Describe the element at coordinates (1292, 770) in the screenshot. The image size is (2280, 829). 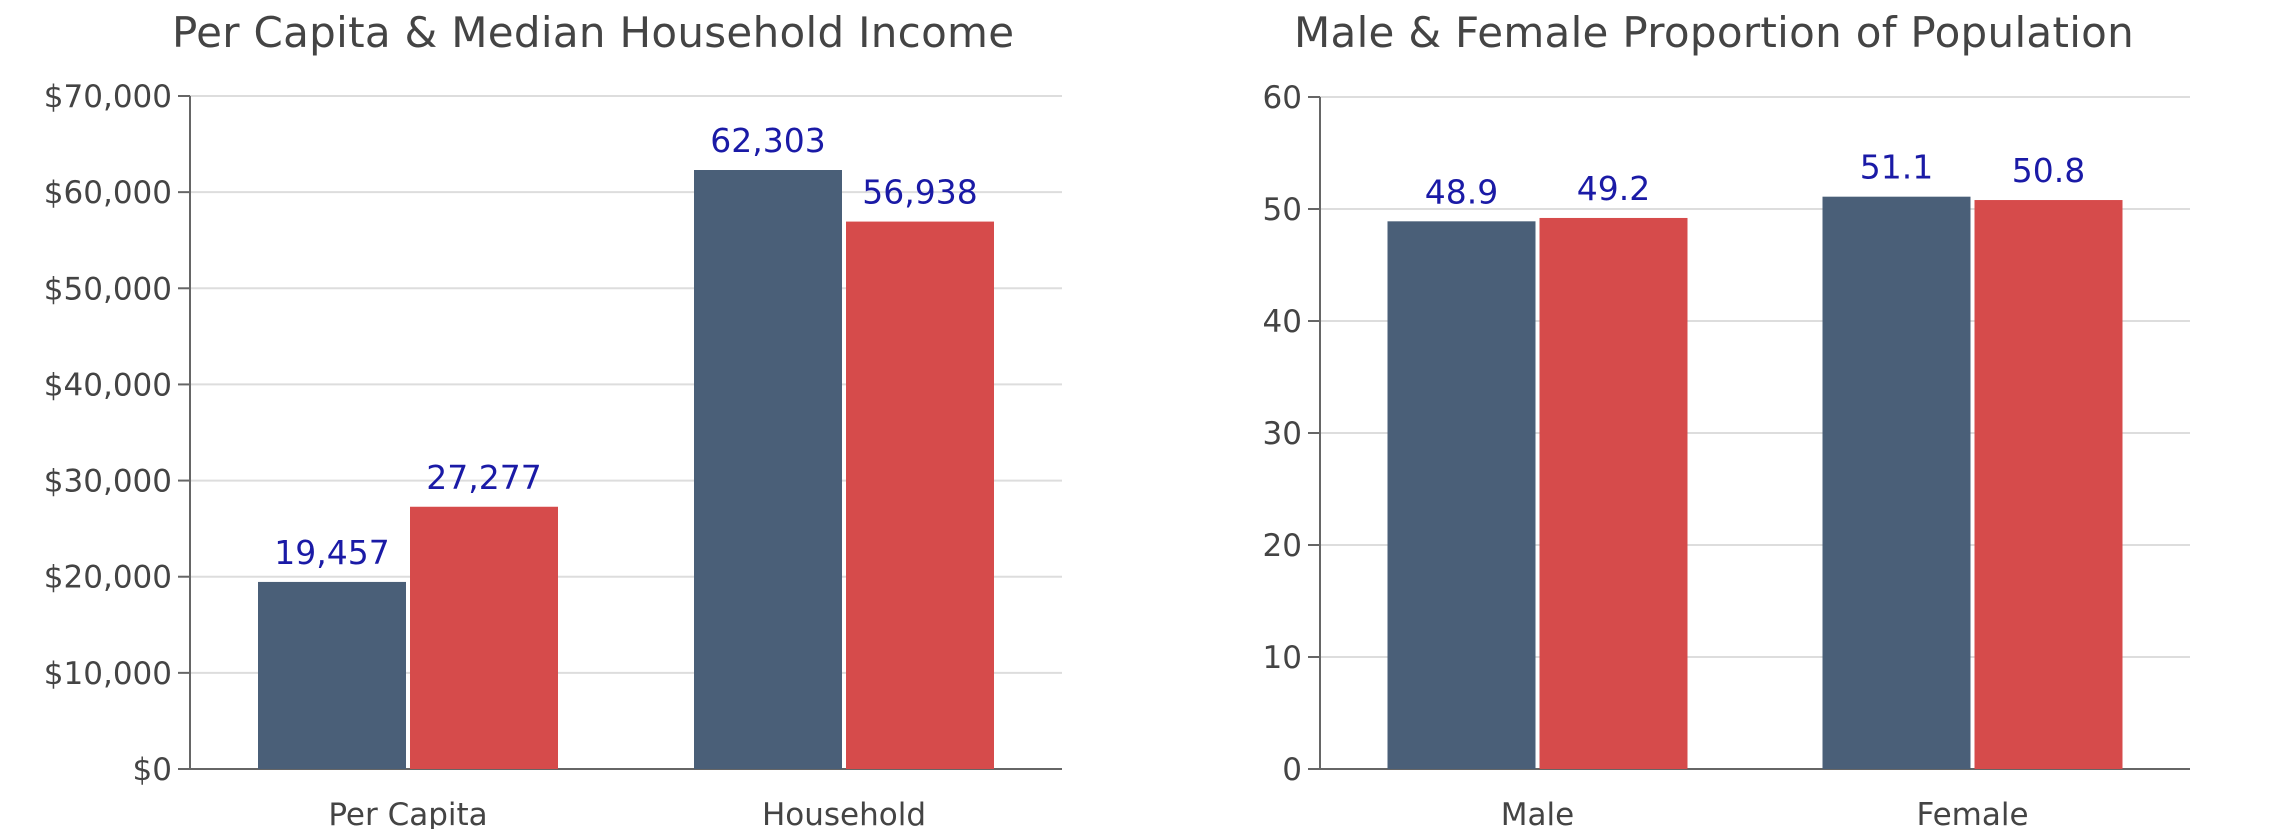
I see `chart1-y-tick-label: 0` at that location.